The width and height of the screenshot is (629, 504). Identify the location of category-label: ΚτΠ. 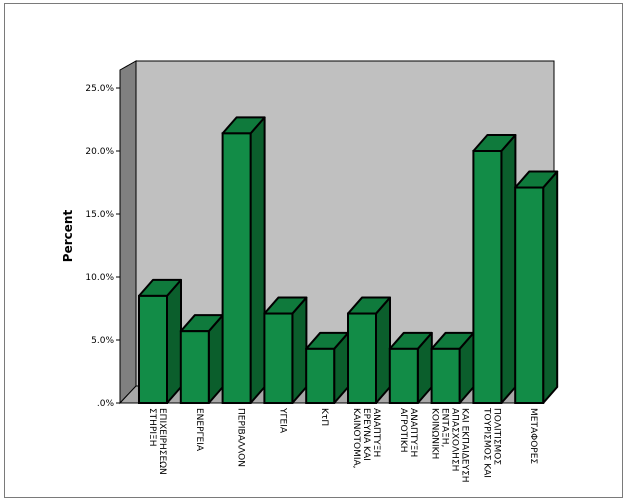
(324, 417).